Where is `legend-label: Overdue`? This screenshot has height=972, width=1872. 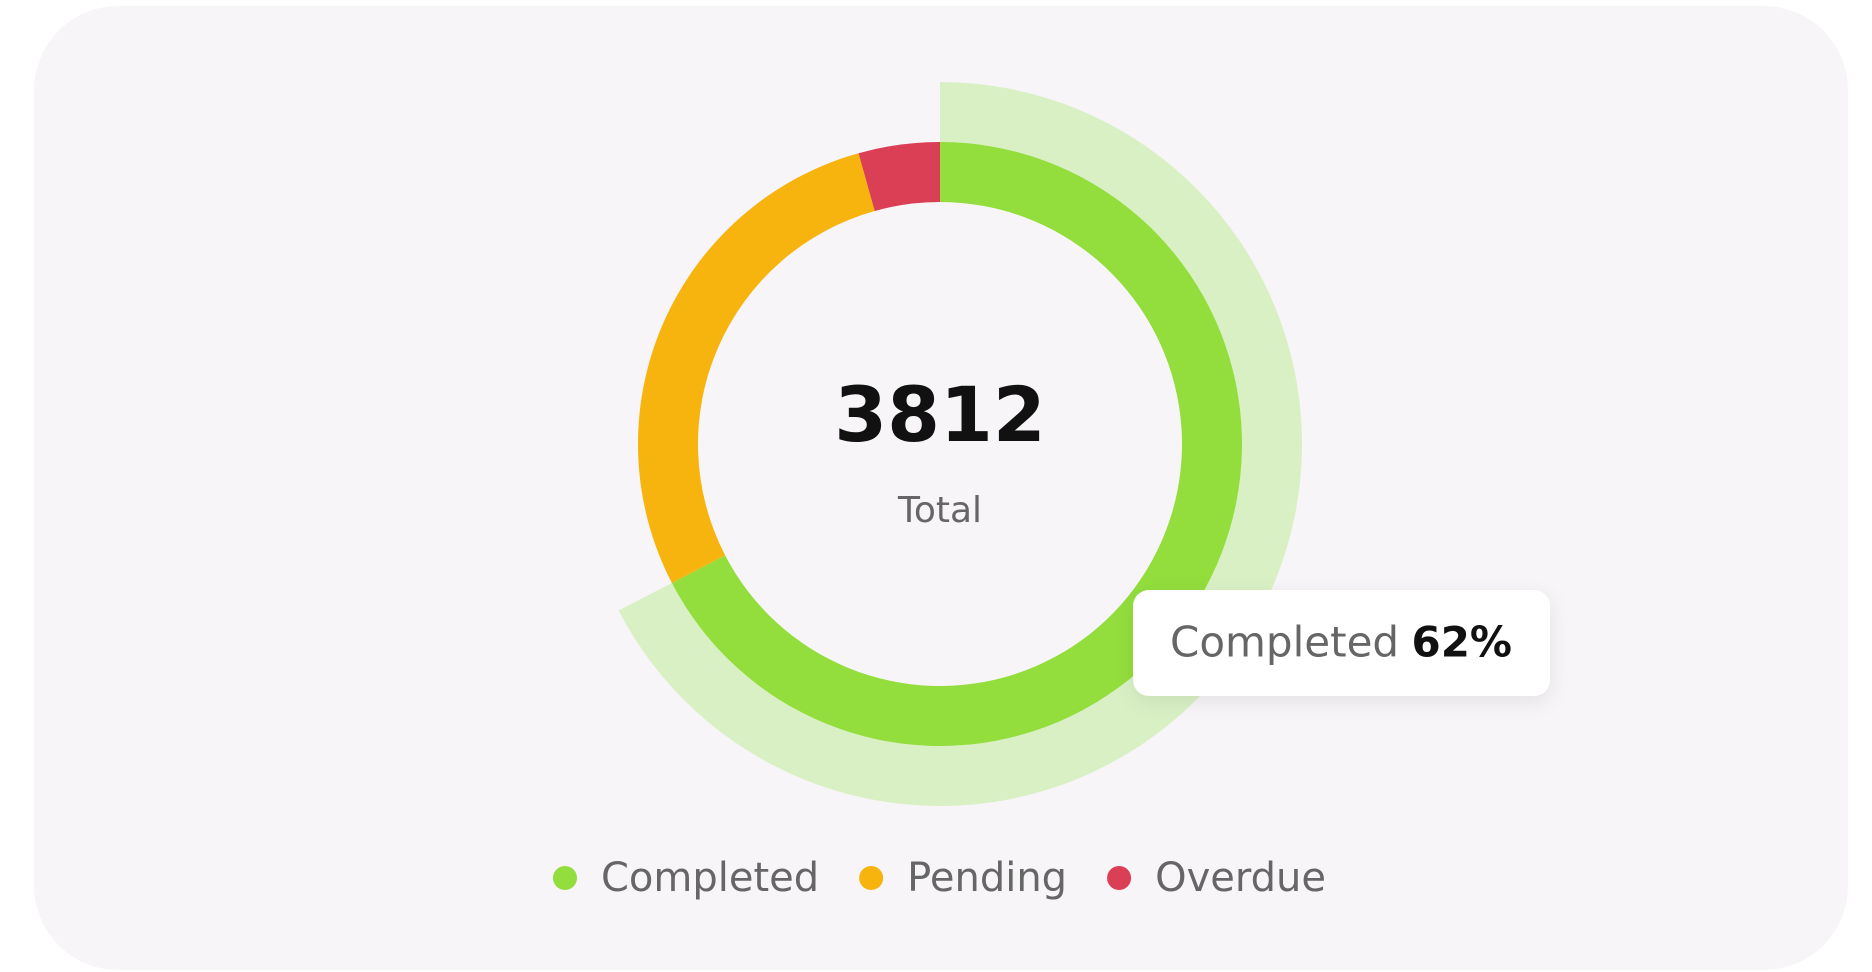
legend-label: Overdue is located at coordinates (1240, 878).